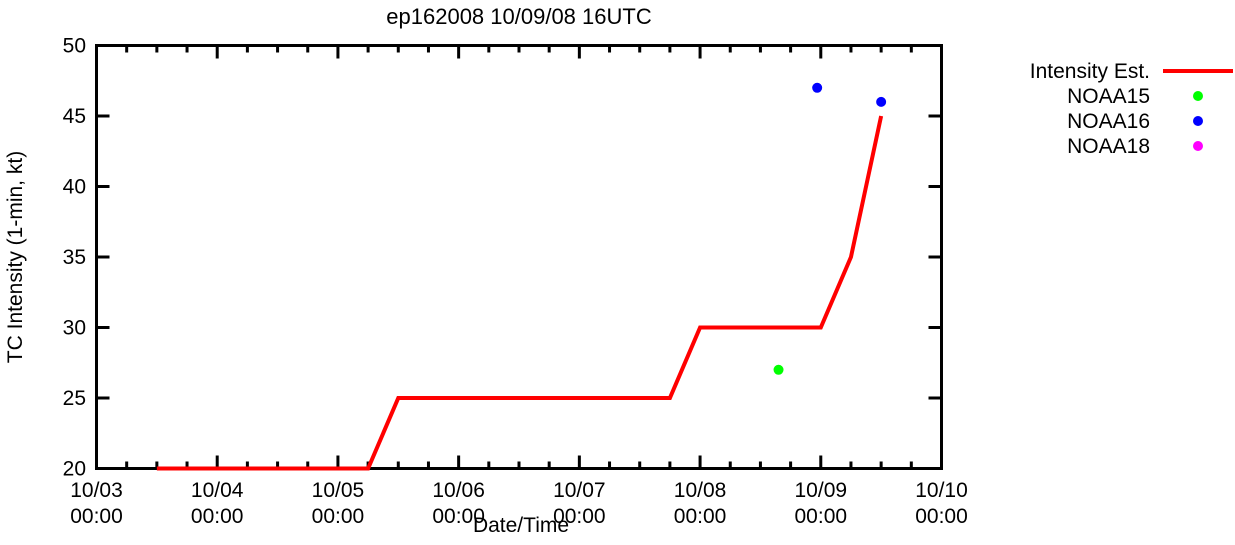 The height and width of the screenshot is (545, 1235). What do you see at coordinates (579, 490) in the screenshot?
I see `x-tick-label-date: 10/07` at bounding box center [579, 490].